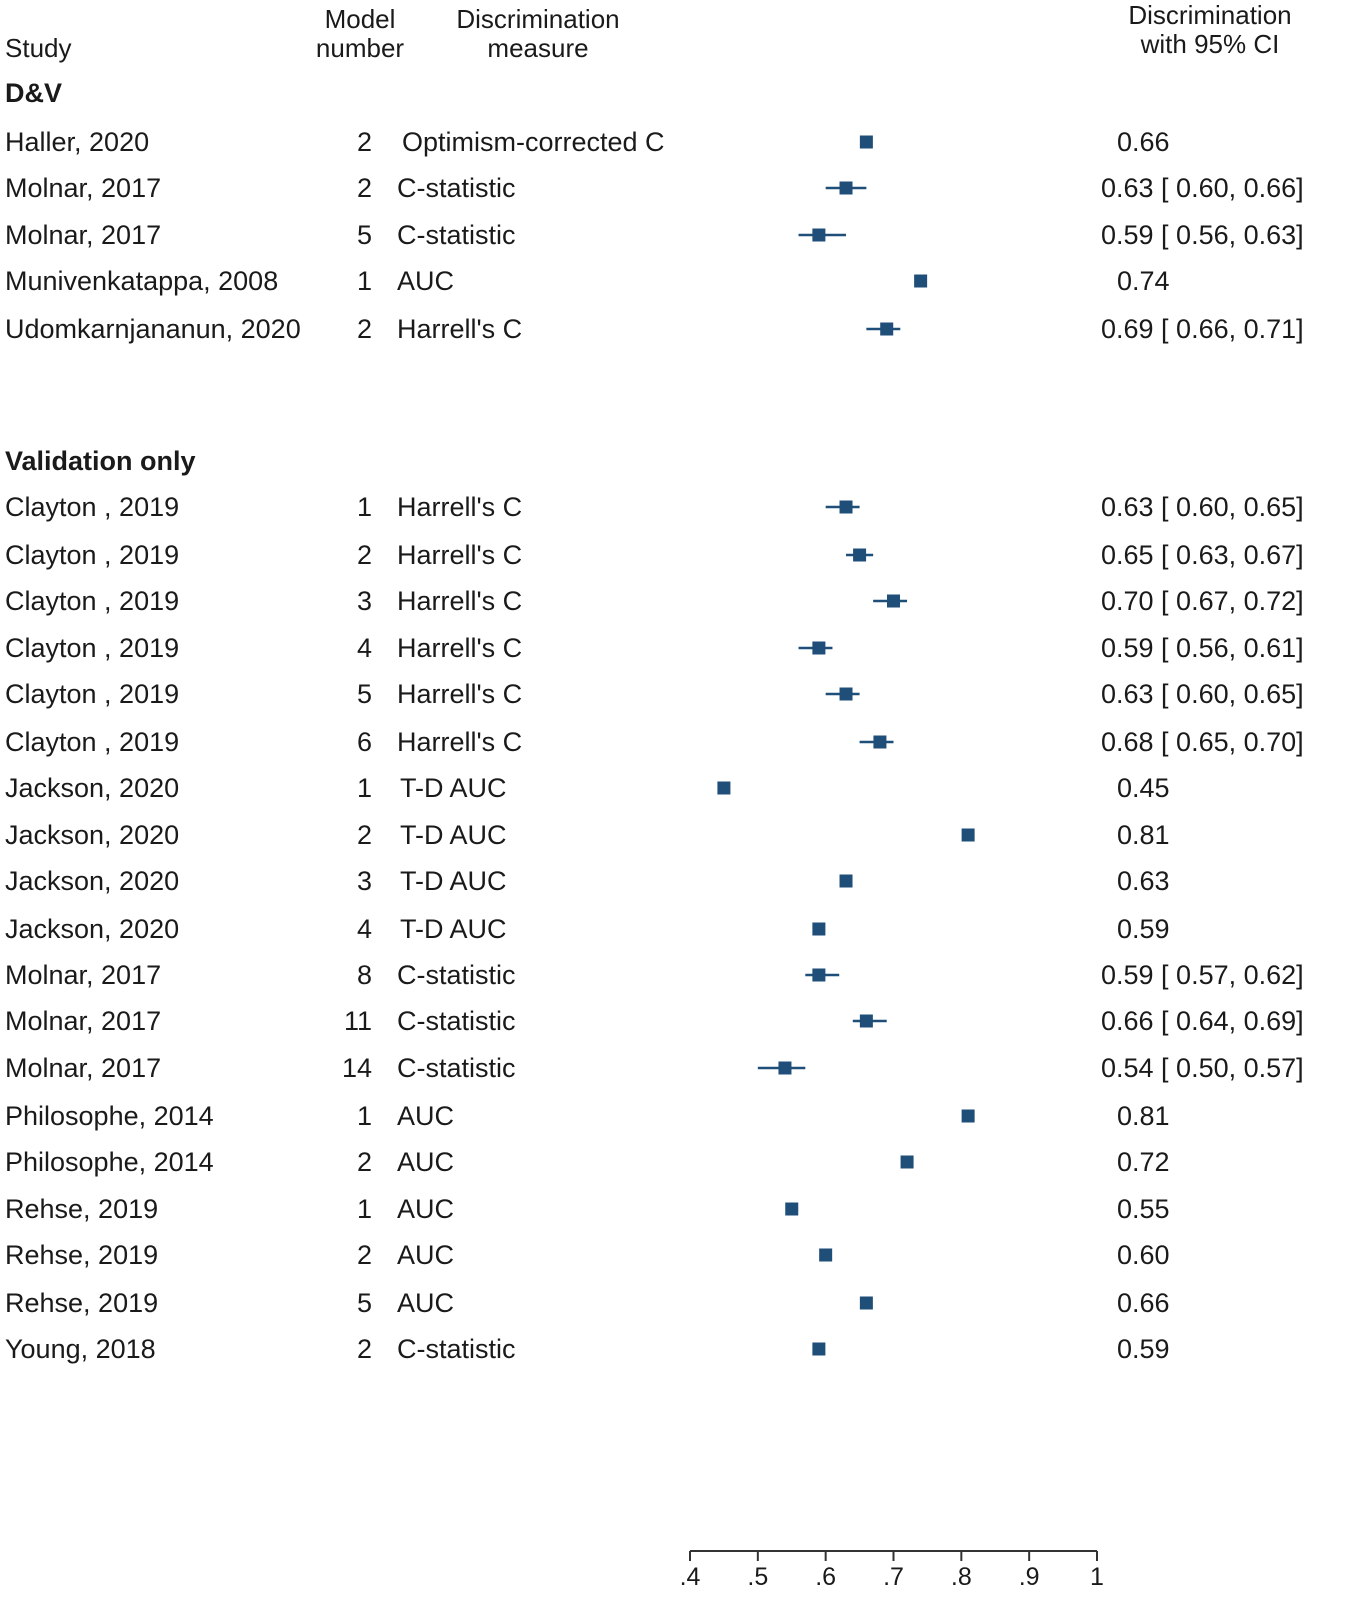 Image resolution: width=1355 pixels, height=1609 pixels. Describe the element at coordinates (538, 48) in the screenshot. I see `header-measure-line2: measure` at that location.